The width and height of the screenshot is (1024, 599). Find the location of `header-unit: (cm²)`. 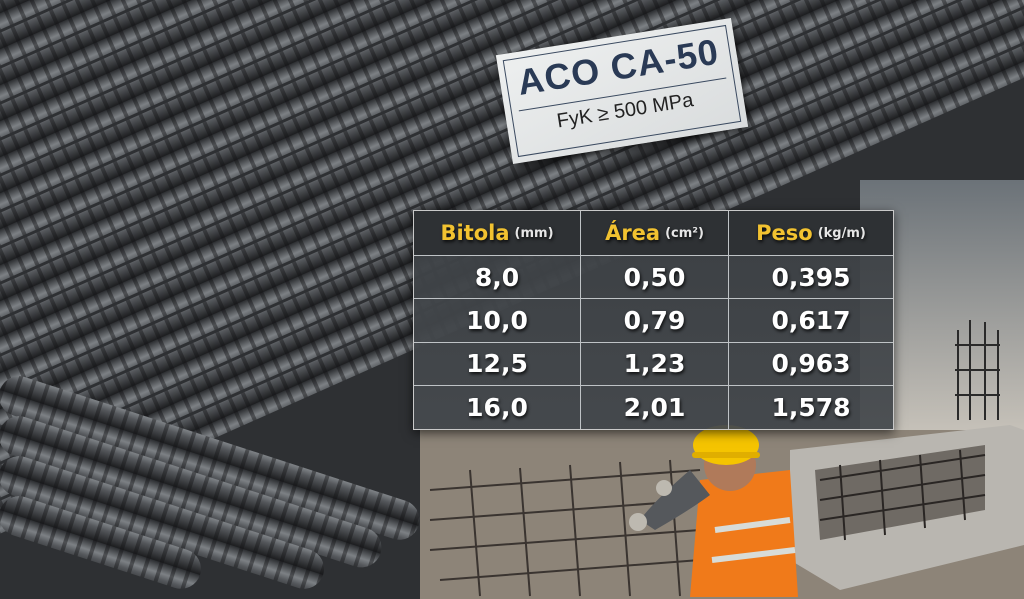

header-unit: (cm²) is located at coordinates (684, 233).